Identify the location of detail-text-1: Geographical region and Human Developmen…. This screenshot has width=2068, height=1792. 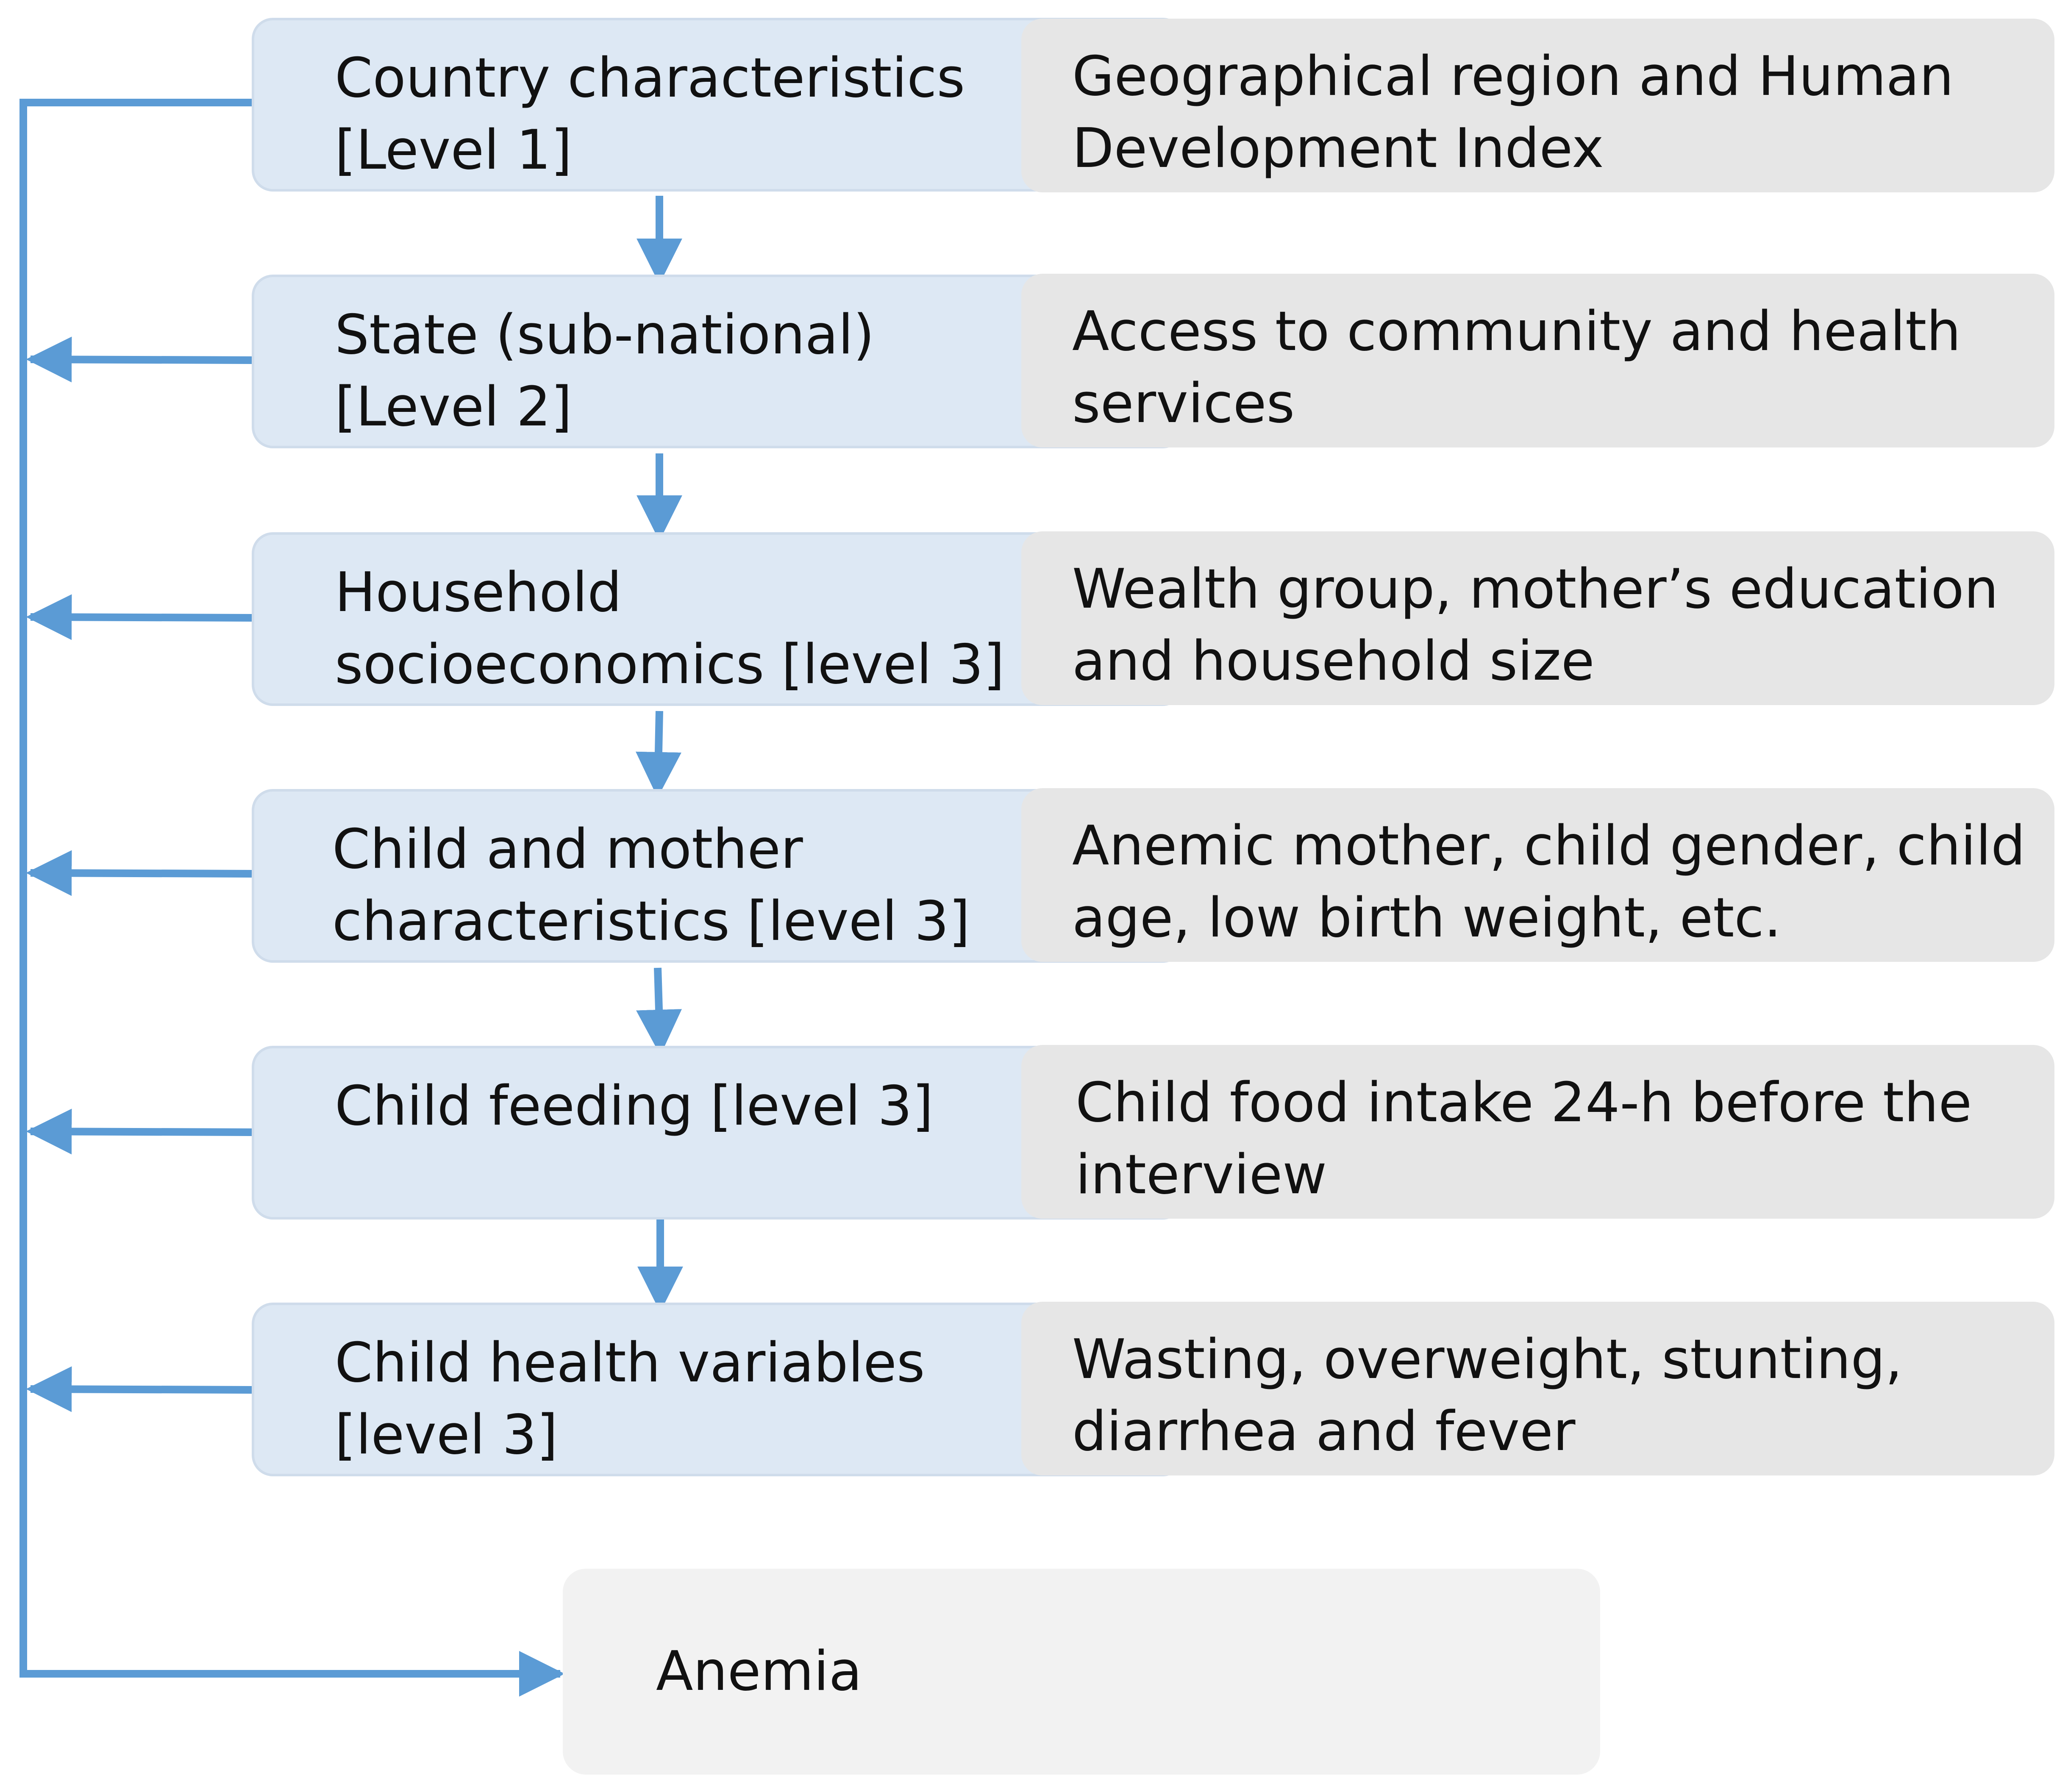
(1513, 112).